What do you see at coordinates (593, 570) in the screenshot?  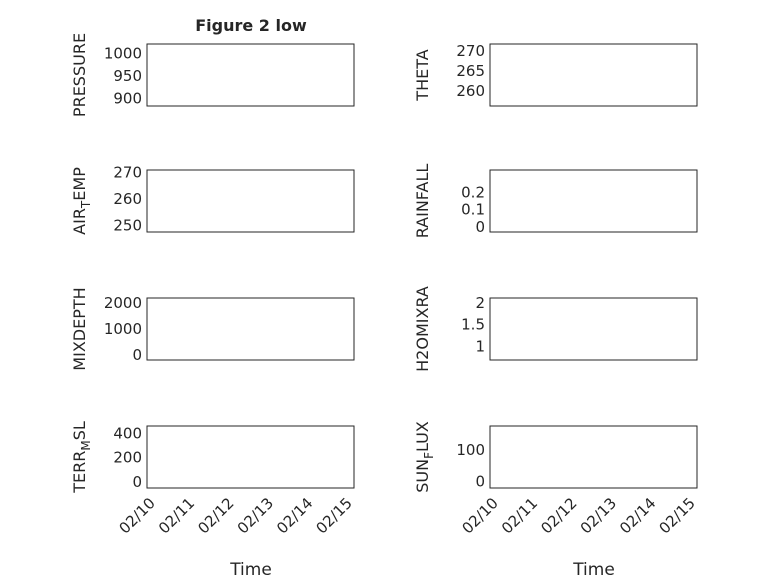 I see `x-axis-label-right: Time` at bounding box center [593, 570].